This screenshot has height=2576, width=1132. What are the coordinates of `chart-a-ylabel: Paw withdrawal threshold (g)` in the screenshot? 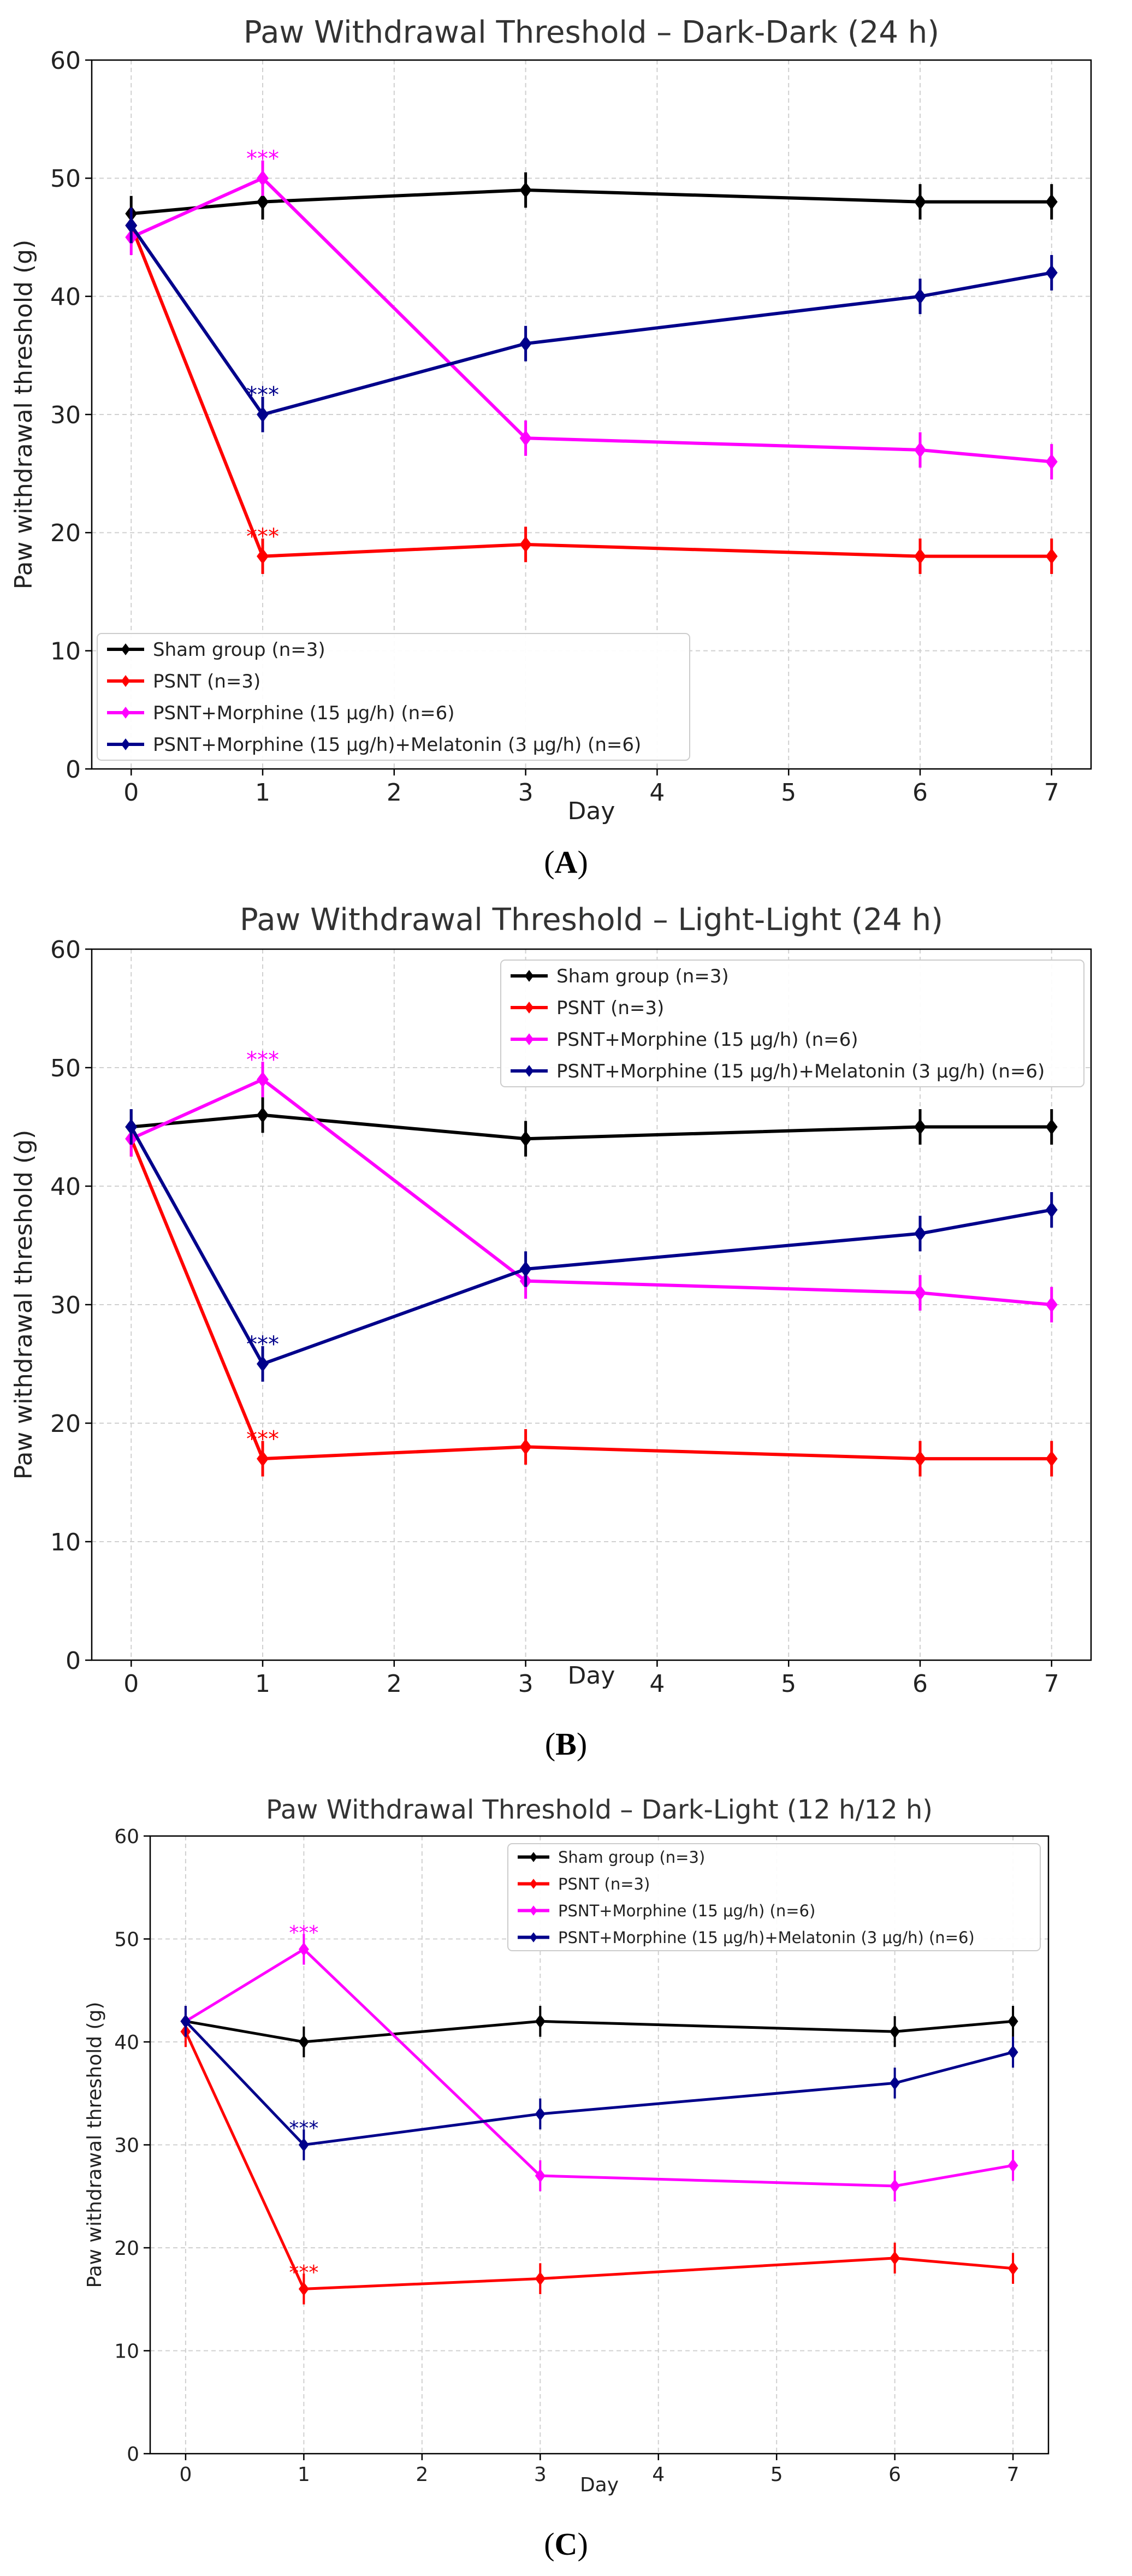 It's located at (24, 414).